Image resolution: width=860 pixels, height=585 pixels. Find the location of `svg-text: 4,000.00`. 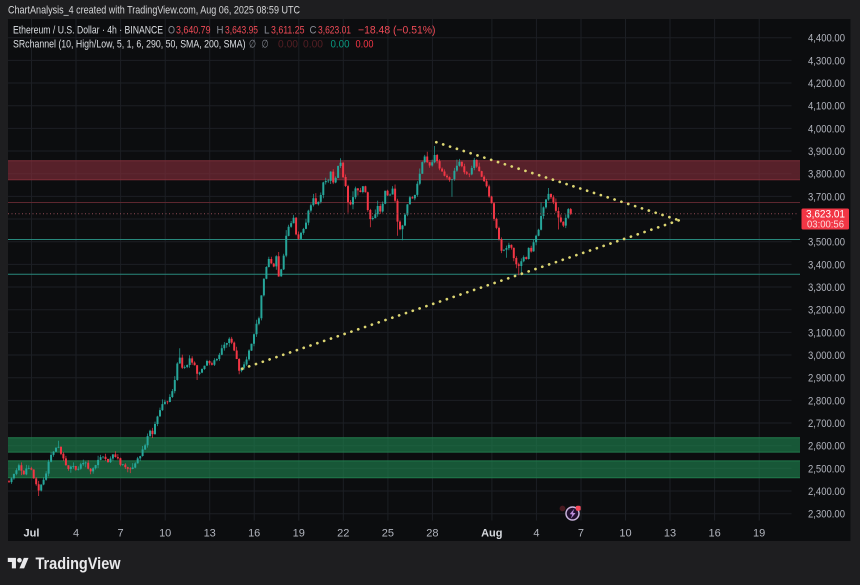

svg-text: 4,000.00 is located at coordinates (826, 129).